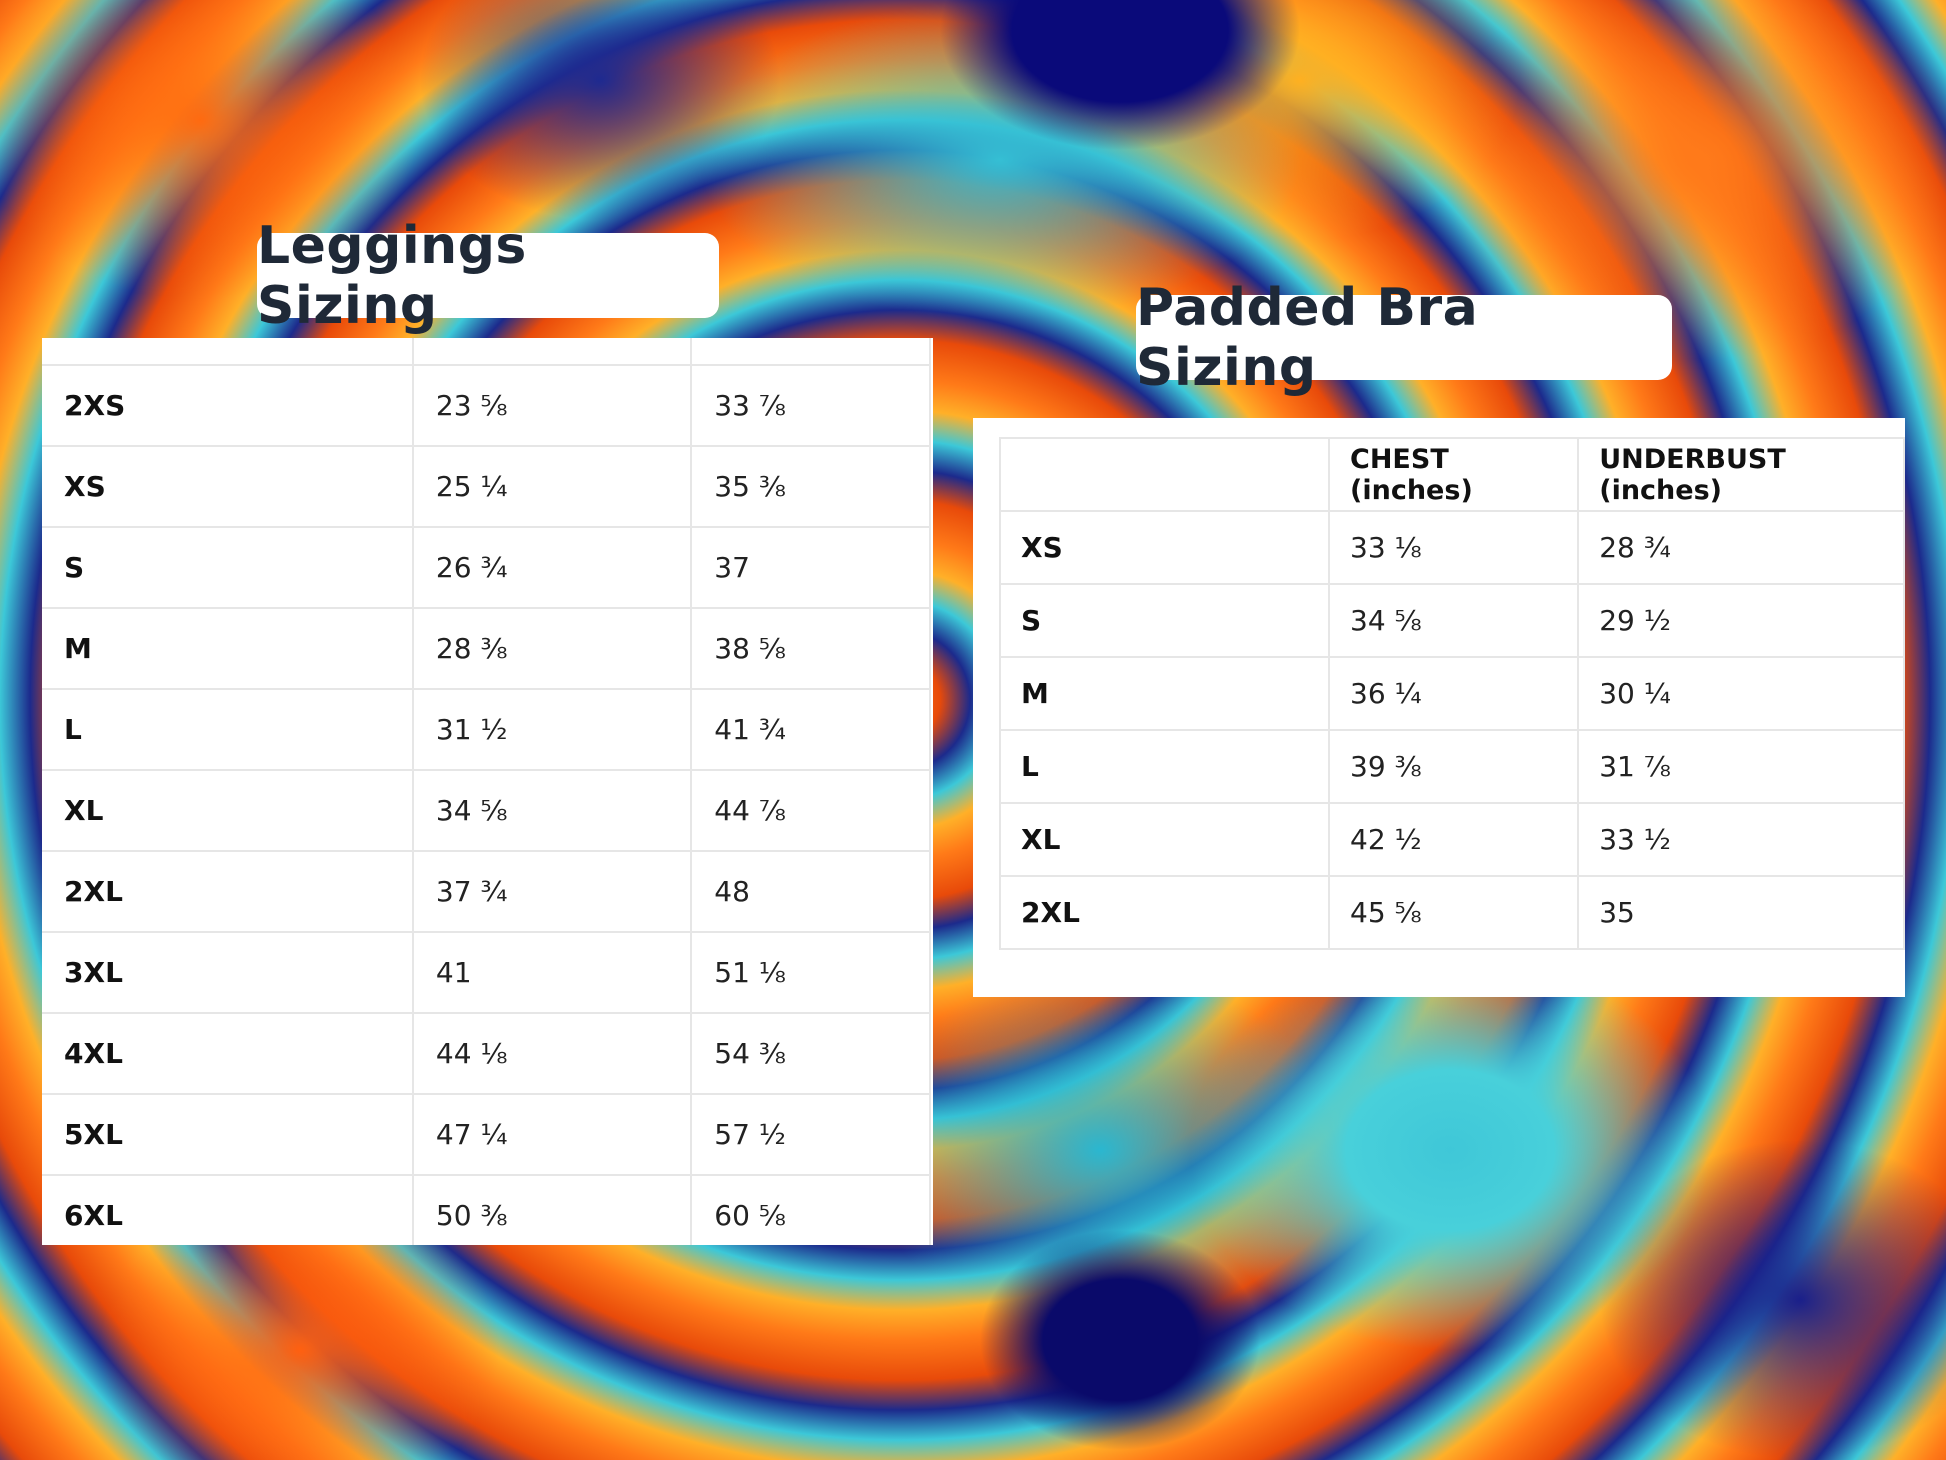 This screenshot has height=1460, width=1946. Describe the element at coordinates (1741, 474) in the screenshot. I see `header-underbust: UNDERBUST (inches)` at that location.